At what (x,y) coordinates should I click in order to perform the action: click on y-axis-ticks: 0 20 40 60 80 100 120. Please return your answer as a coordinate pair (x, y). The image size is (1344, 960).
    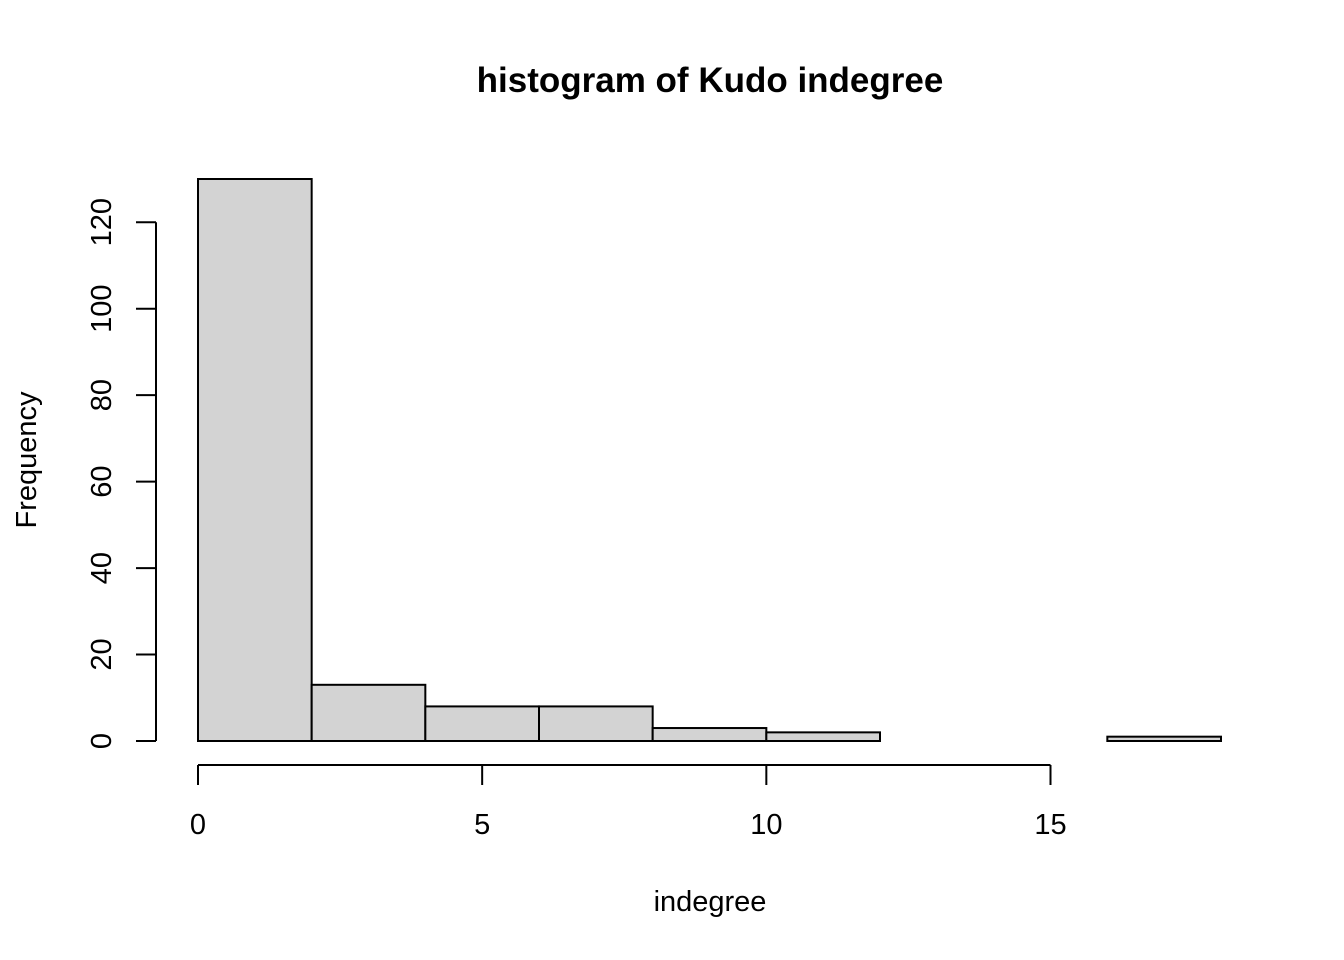
    Looking at the image, I should click on (121, 473).